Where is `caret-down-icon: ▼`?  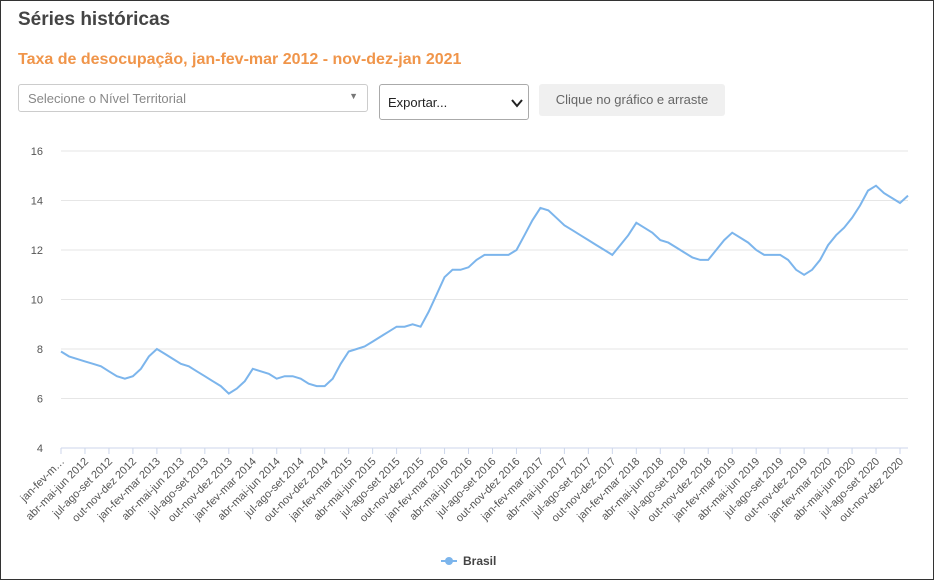 caret-down-icon: ▼ is located at coordinates (353, 96).